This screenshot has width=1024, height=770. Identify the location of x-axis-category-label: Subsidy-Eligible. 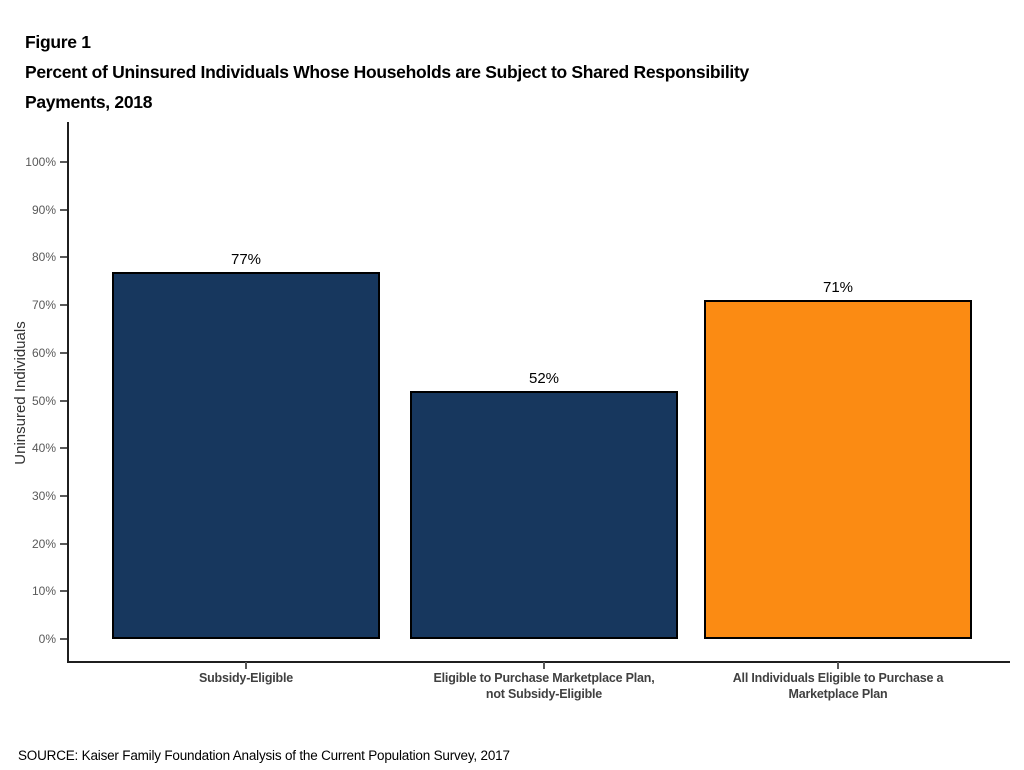
(246, 678).